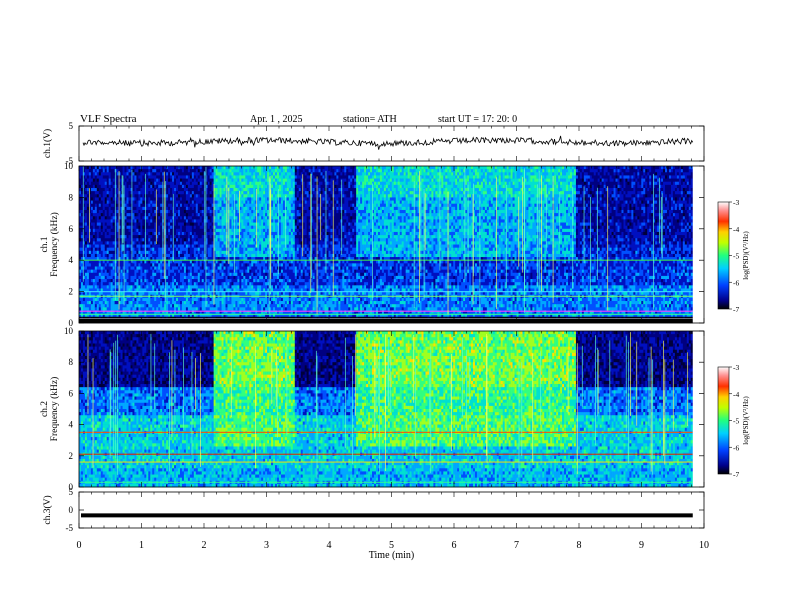  I want to click on ch1-colorbar-tick--4: -4, so click(736, 229).